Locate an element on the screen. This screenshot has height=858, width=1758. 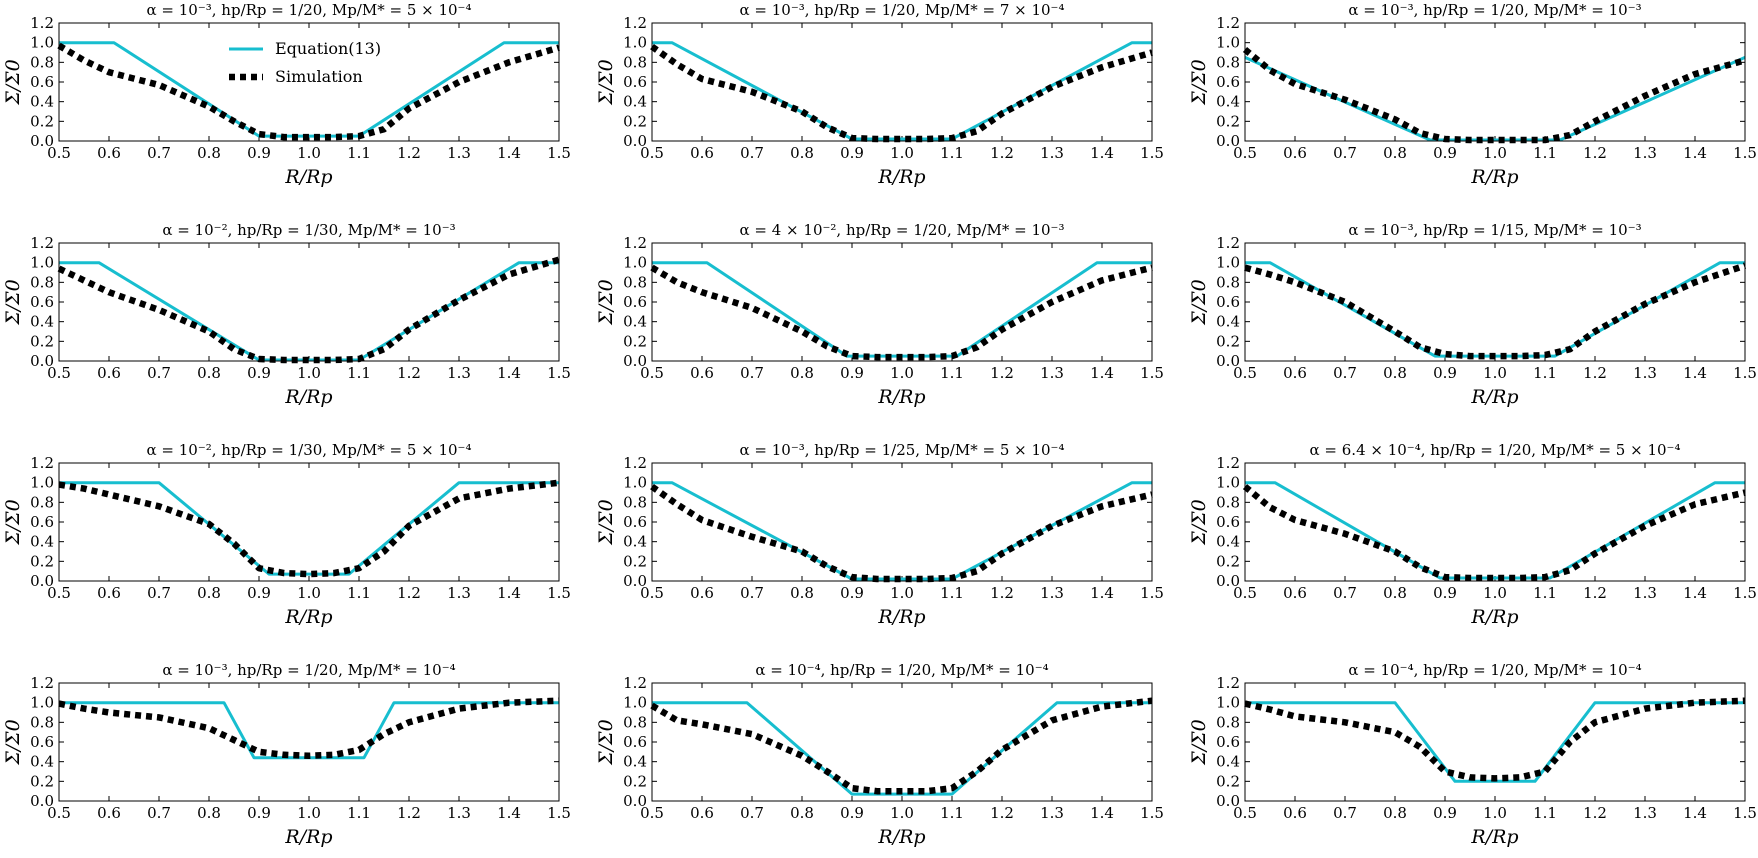
panel-title: α = 10⁻³, hp/Rp = 1/20, Mp/M* = 10⁻⁴ is located at coordinates (308, 670).